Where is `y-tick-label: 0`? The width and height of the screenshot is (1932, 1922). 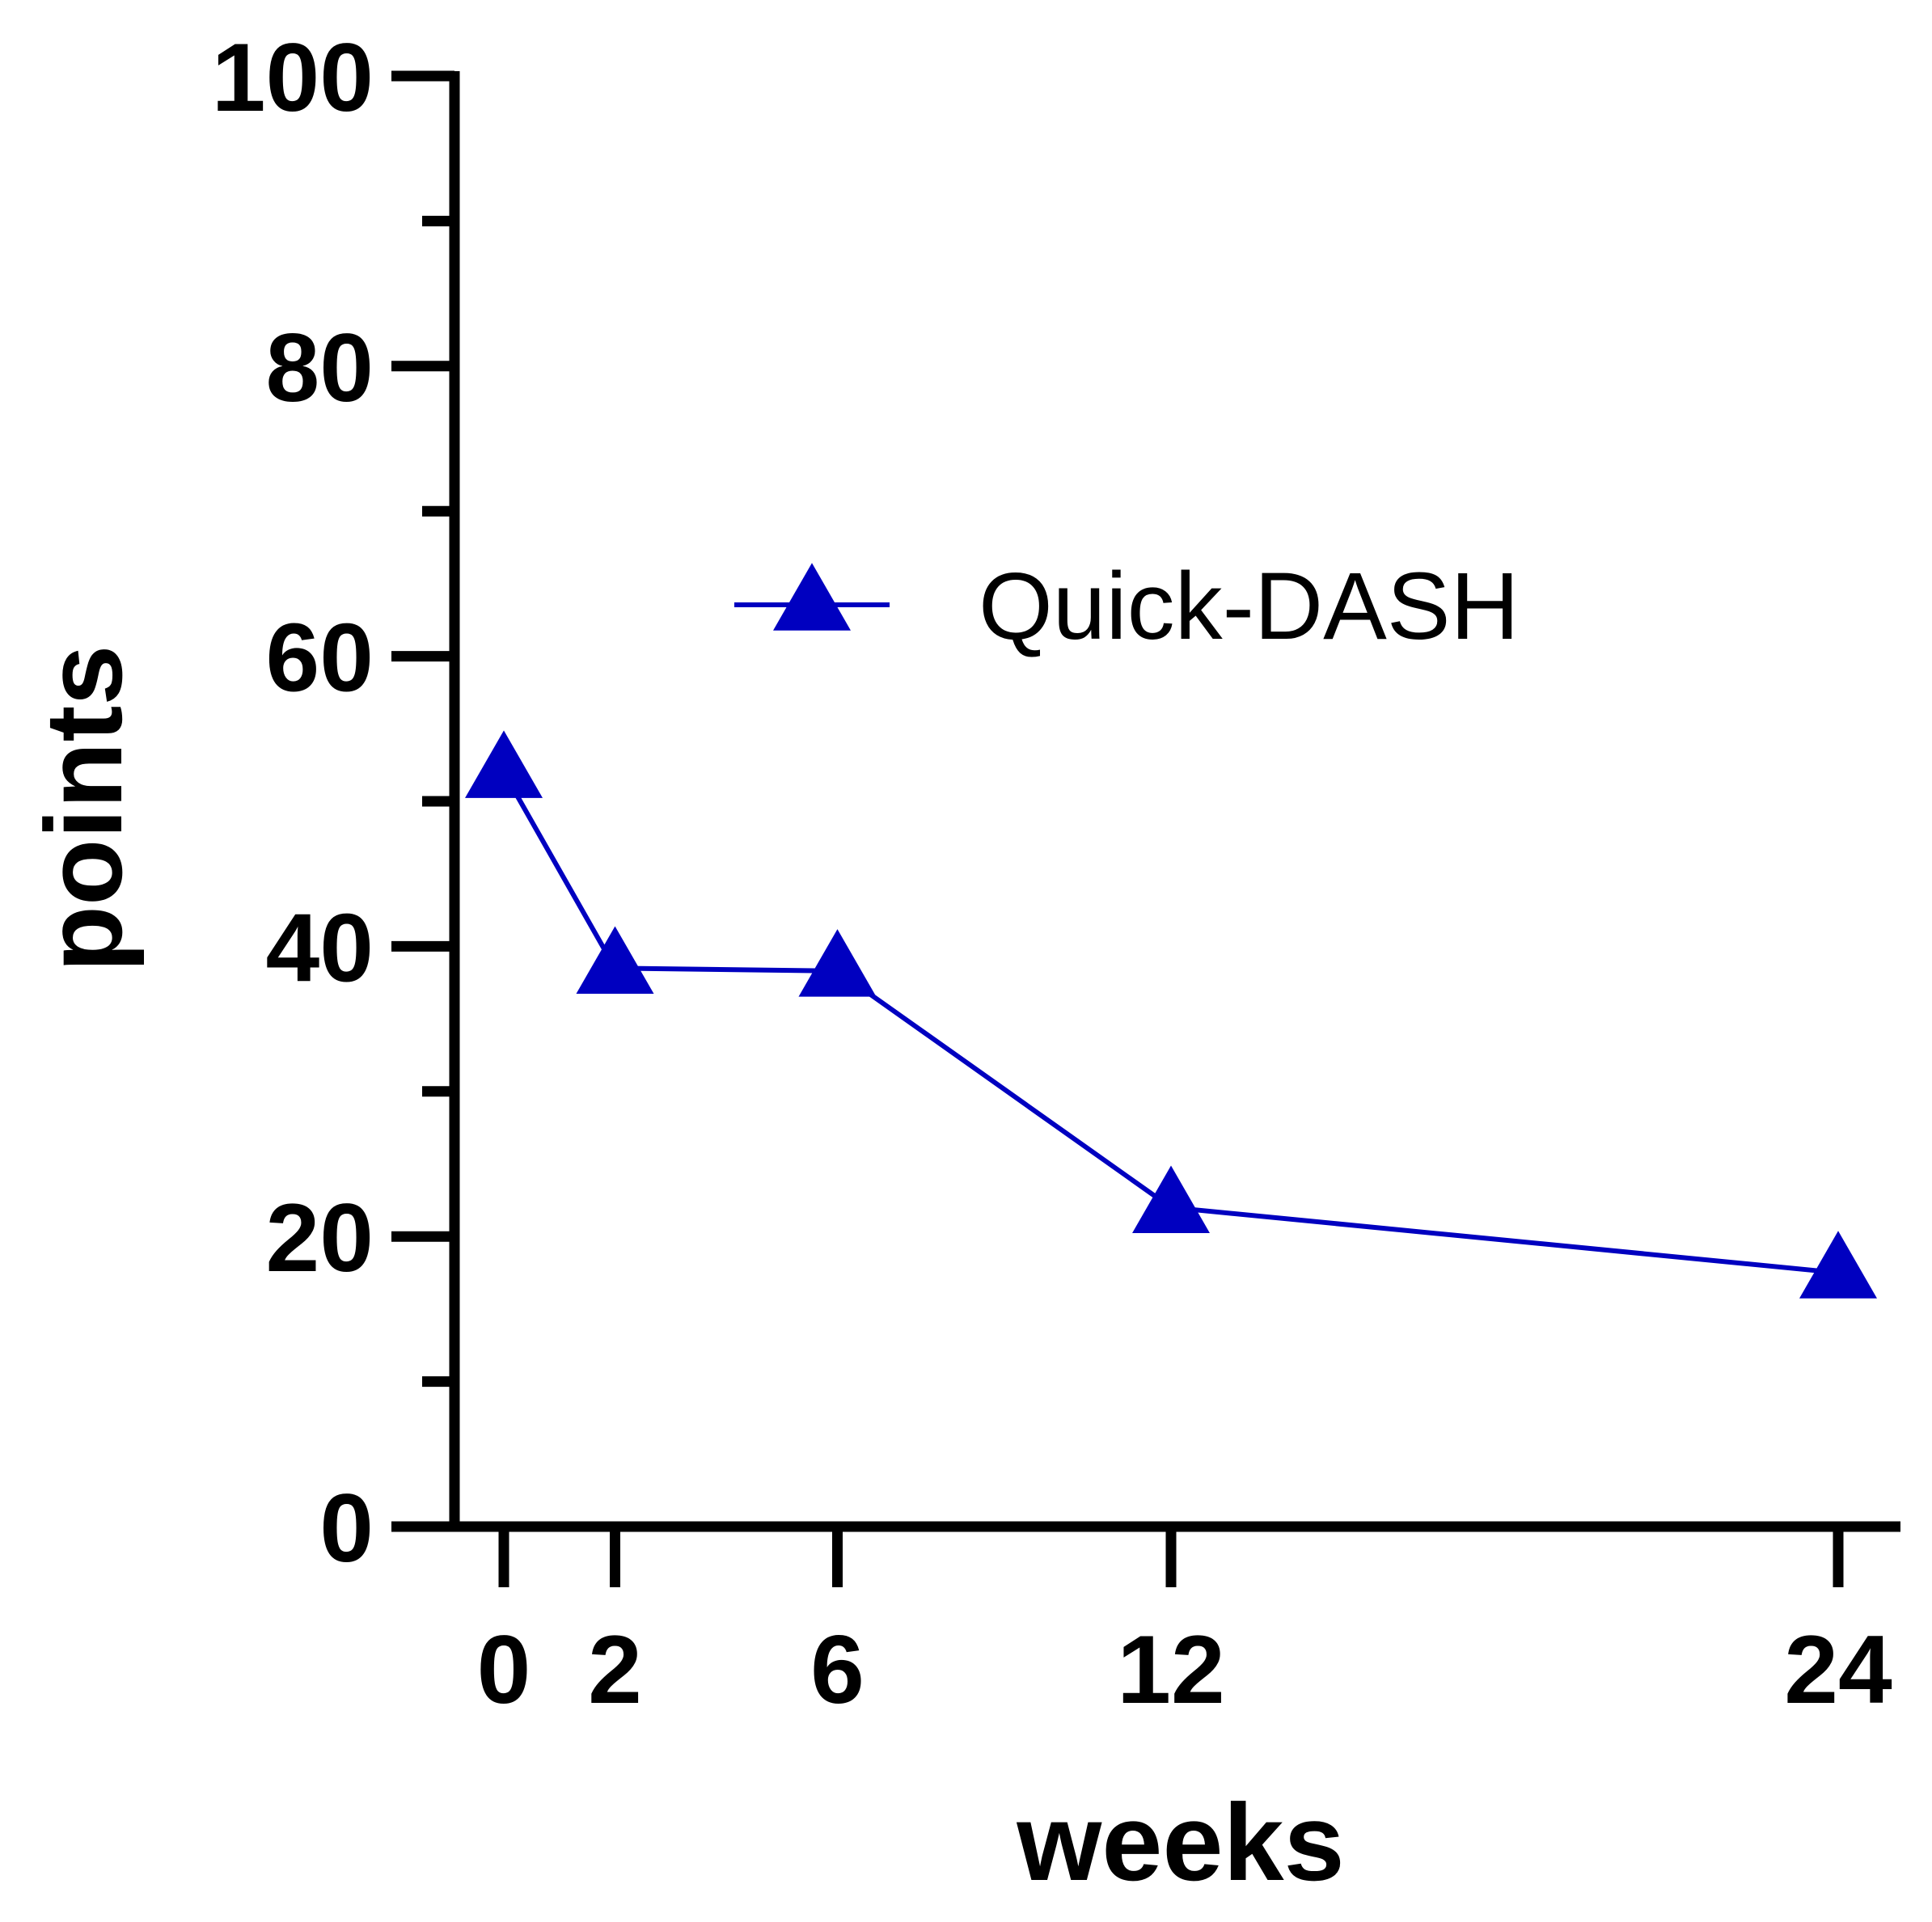
y-tick-label: 0 is located at coordinates (346, 1528).